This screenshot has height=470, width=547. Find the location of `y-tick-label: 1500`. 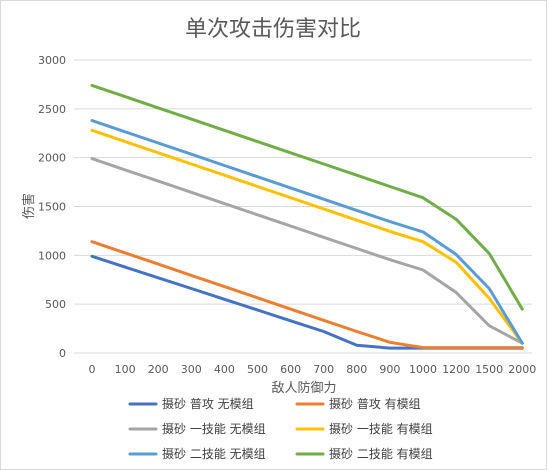

y-tick-label: 1500 is located at coordinates (52, 207).